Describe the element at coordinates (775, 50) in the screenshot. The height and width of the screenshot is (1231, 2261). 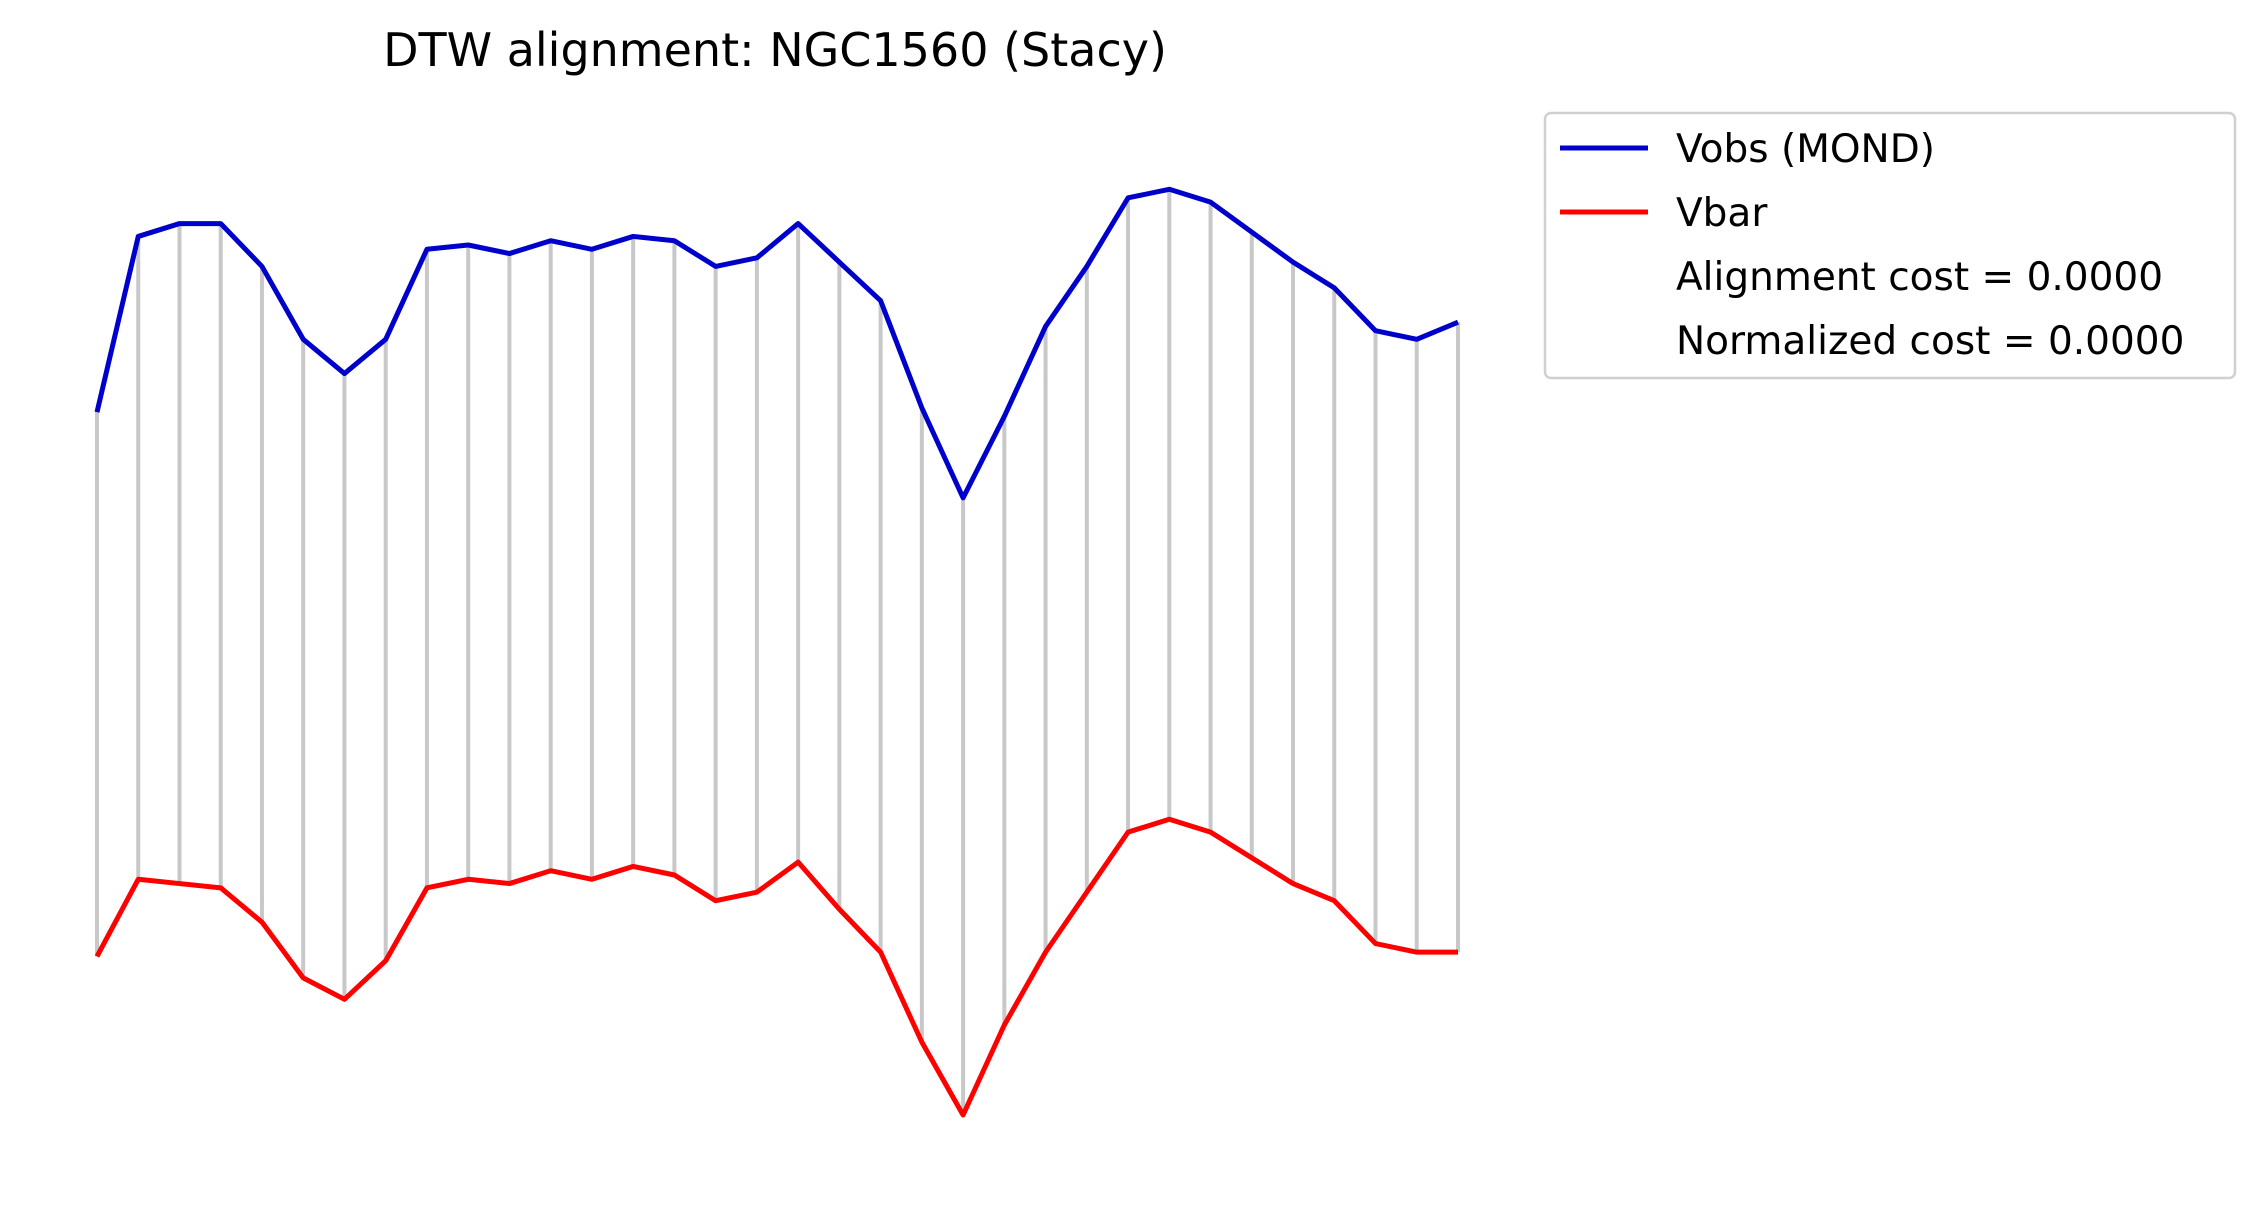
I see `chart-title: DTW alignment: NGC1560 (Stacy)` at that location.